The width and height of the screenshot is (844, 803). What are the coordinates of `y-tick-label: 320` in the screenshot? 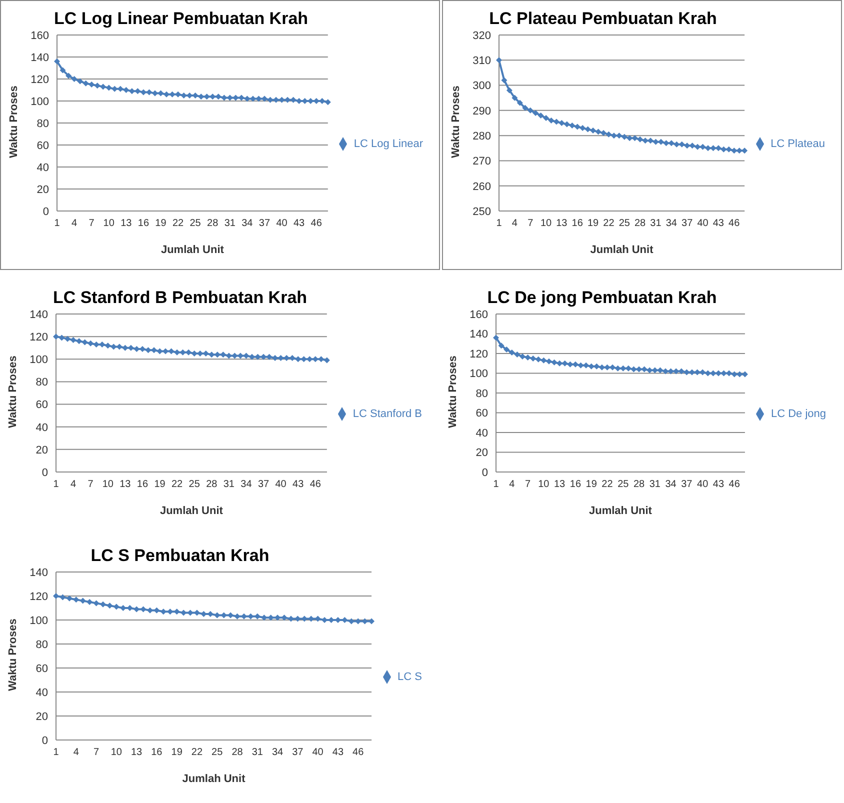 It's located at (481, 36).